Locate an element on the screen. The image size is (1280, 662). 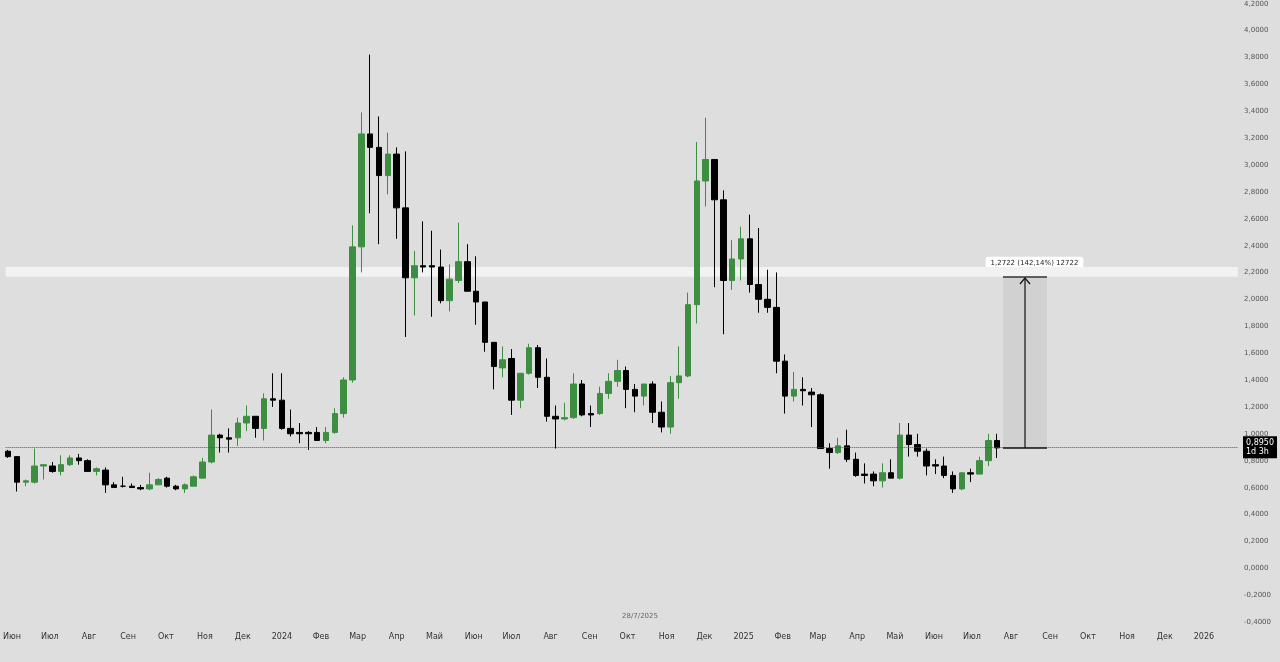
x-tick-label: 2026 is located at coordinates (1204, 636).